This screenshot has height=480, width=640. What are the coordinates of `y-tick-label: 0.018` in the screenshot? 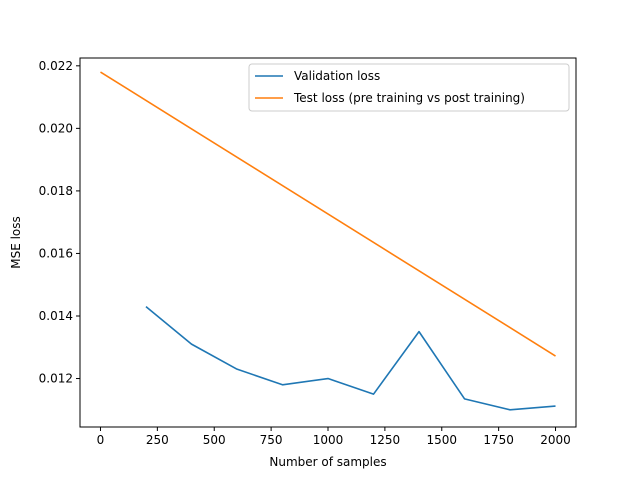 It's located at (56, 191).